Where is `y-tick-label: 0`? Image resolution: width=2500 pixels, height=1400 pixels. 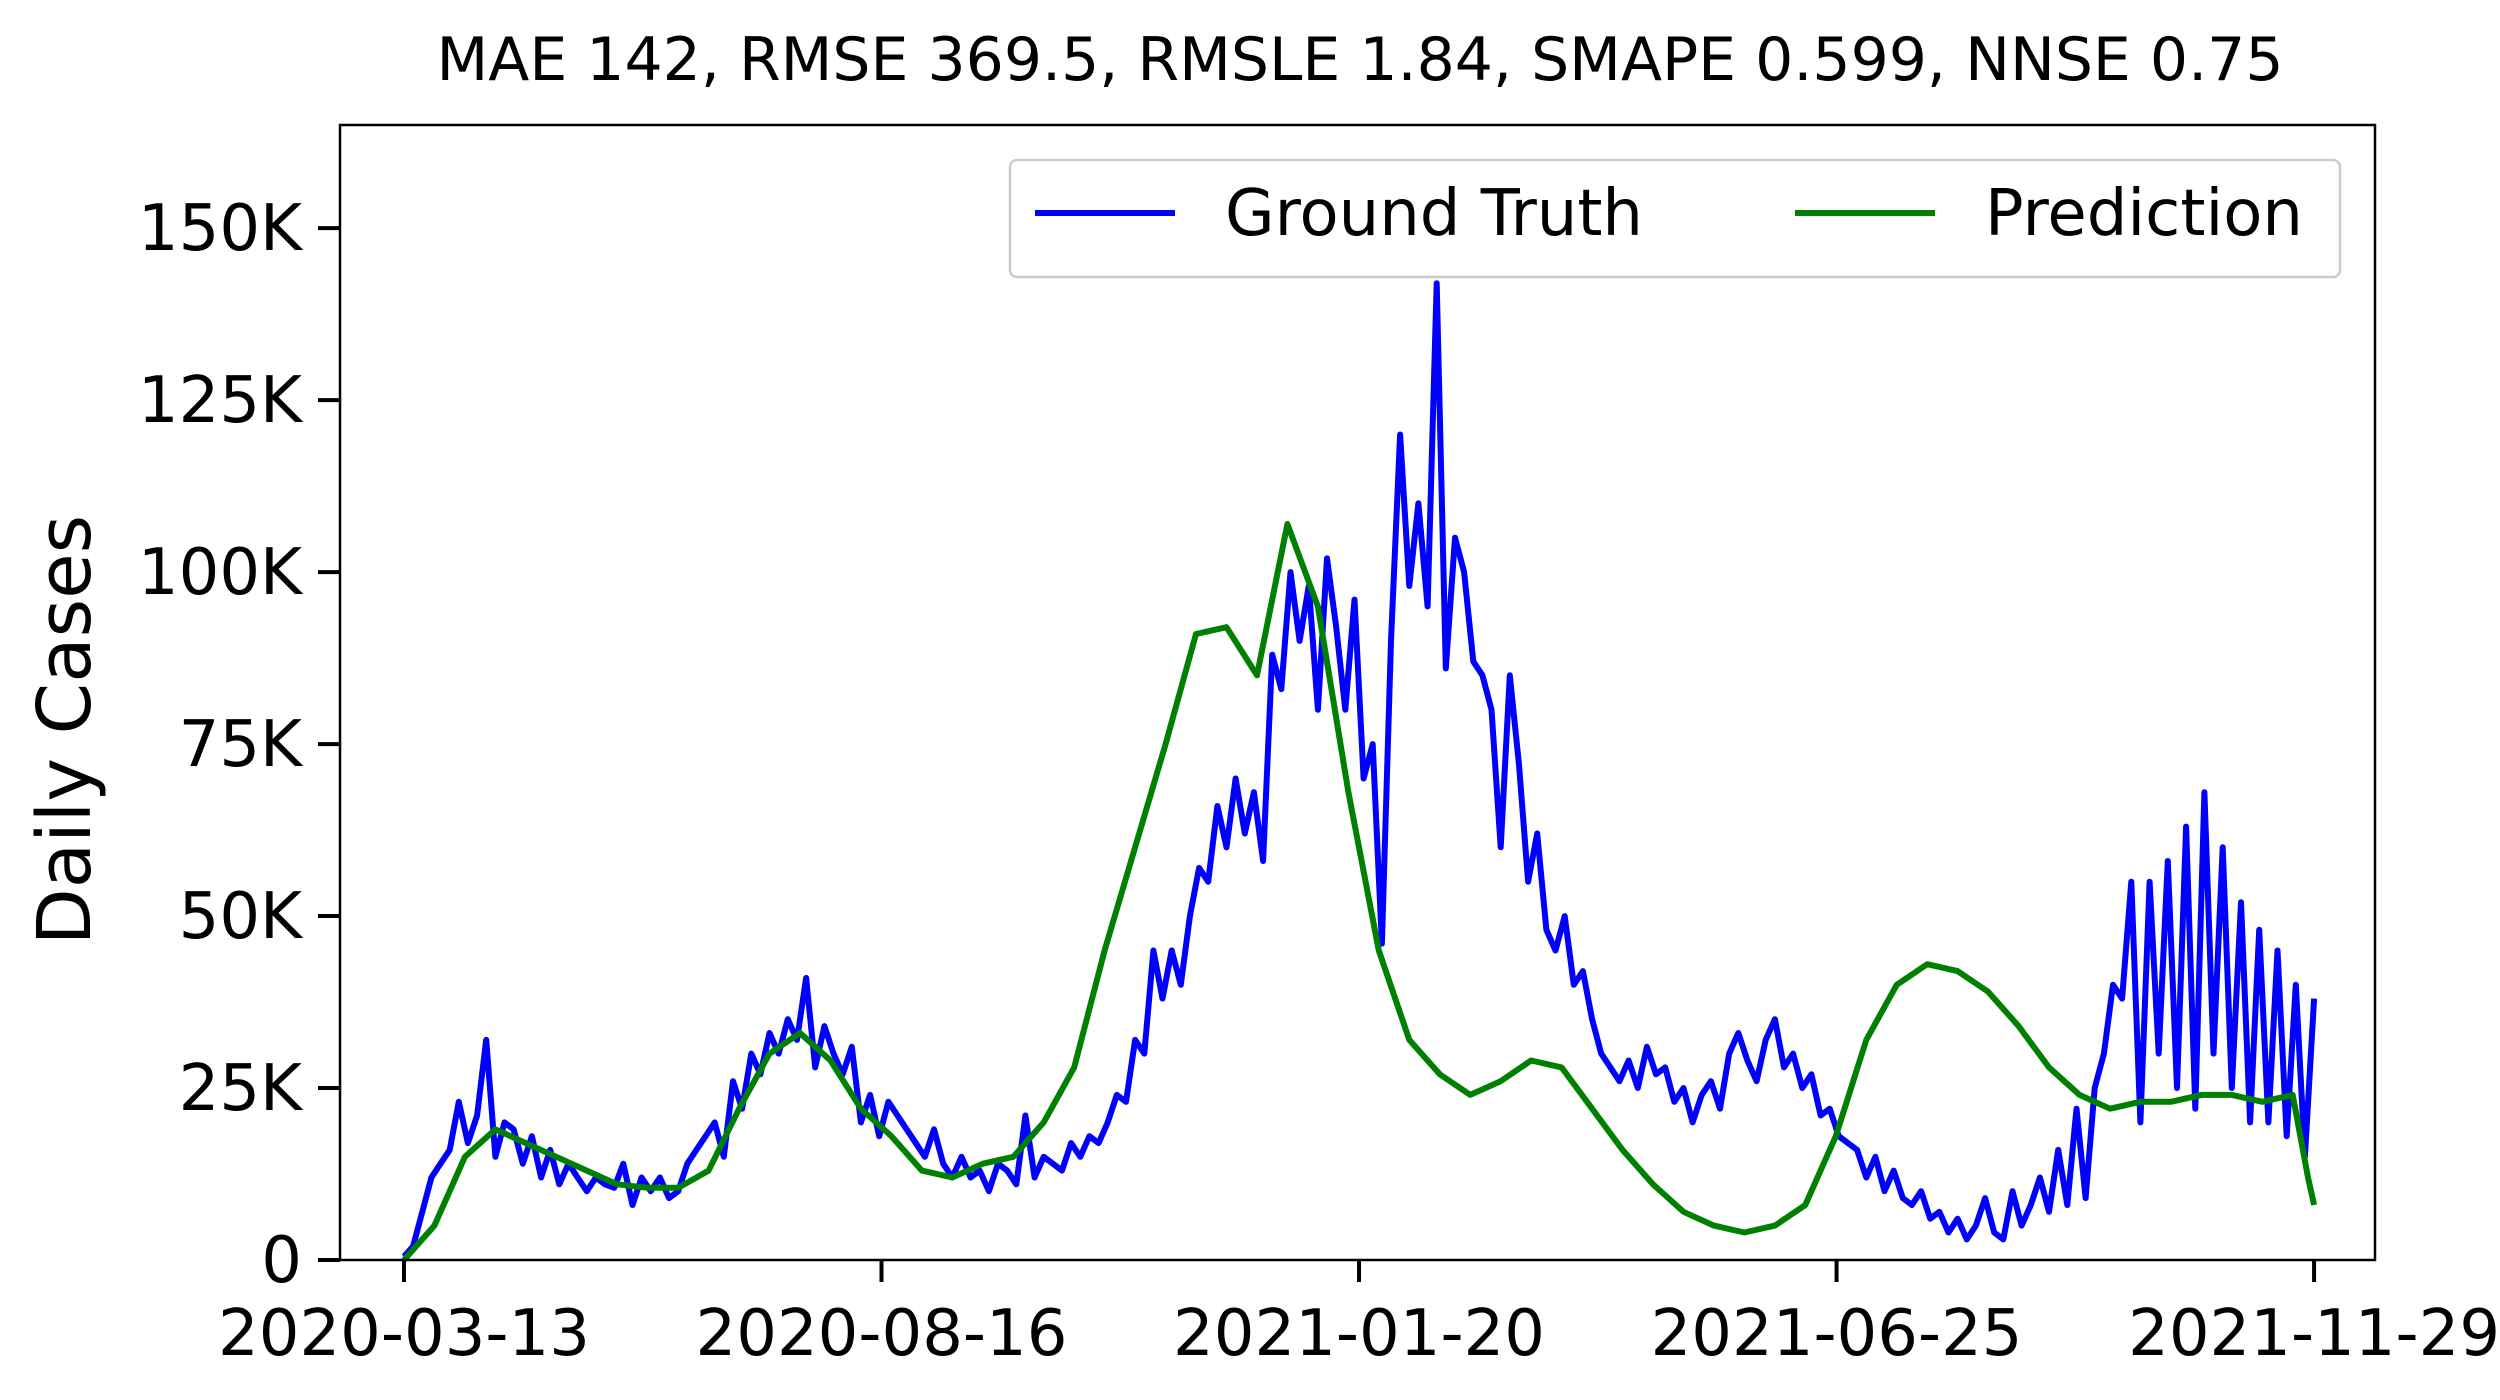 y-tick-label: 0 is located at coordinates (281, 1261).